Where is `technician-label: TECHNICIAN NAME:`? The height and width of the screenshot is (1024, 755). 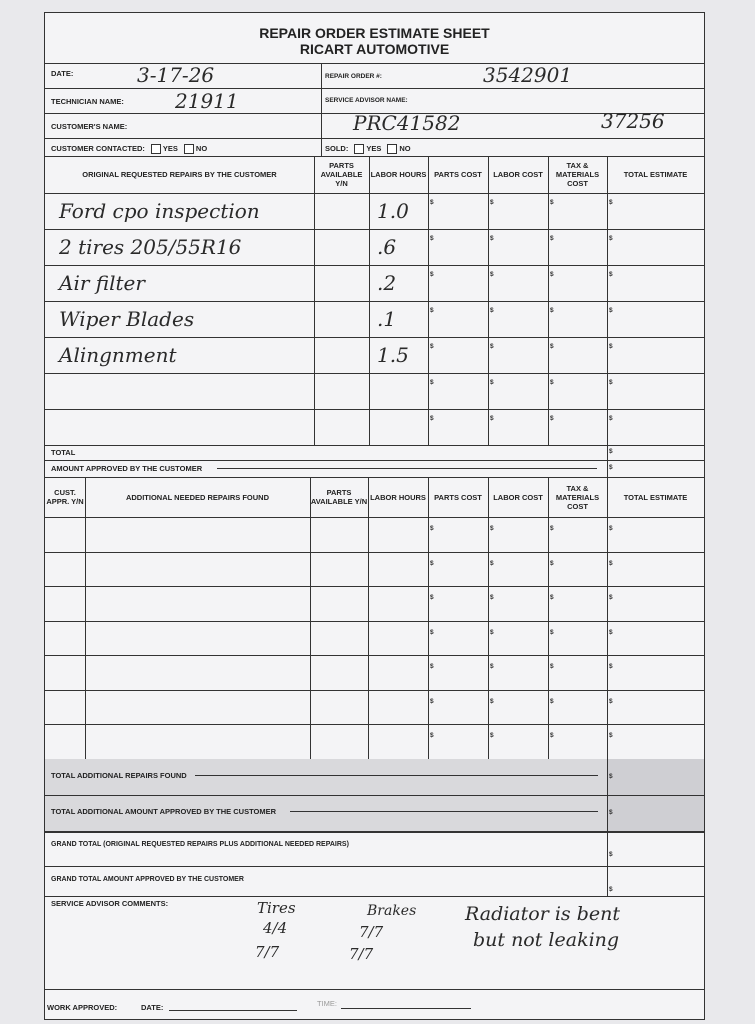 technician-label: TECHNICIAN NAME: is located at coordinates (87, 101).